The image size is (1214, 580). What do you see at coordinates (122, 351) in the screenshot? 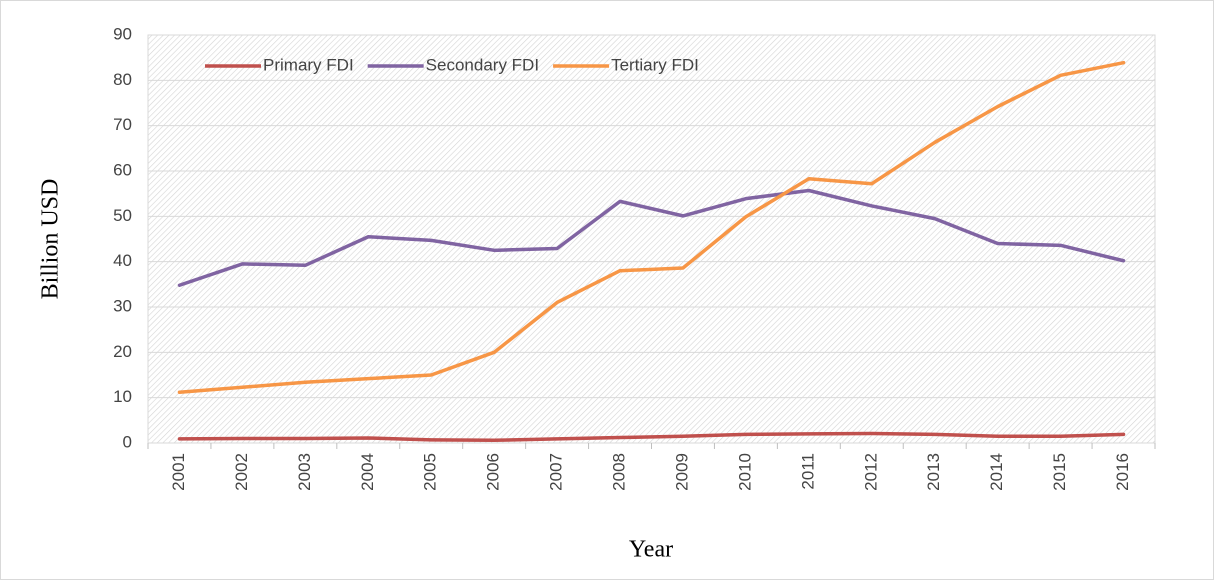
I see `y-tick-label: 20` at bounding box center [122, 351].